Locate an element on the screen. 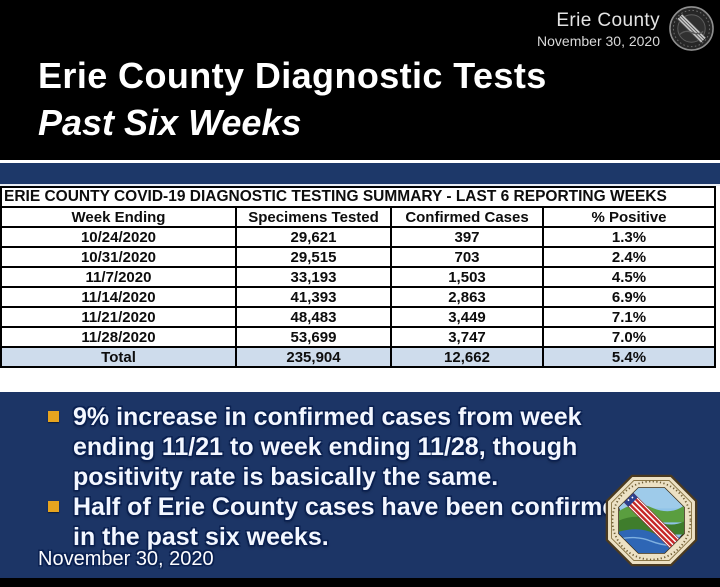 The image size is (720, 587). cell: 10/24/2020 is located at coordinates (118, 237).